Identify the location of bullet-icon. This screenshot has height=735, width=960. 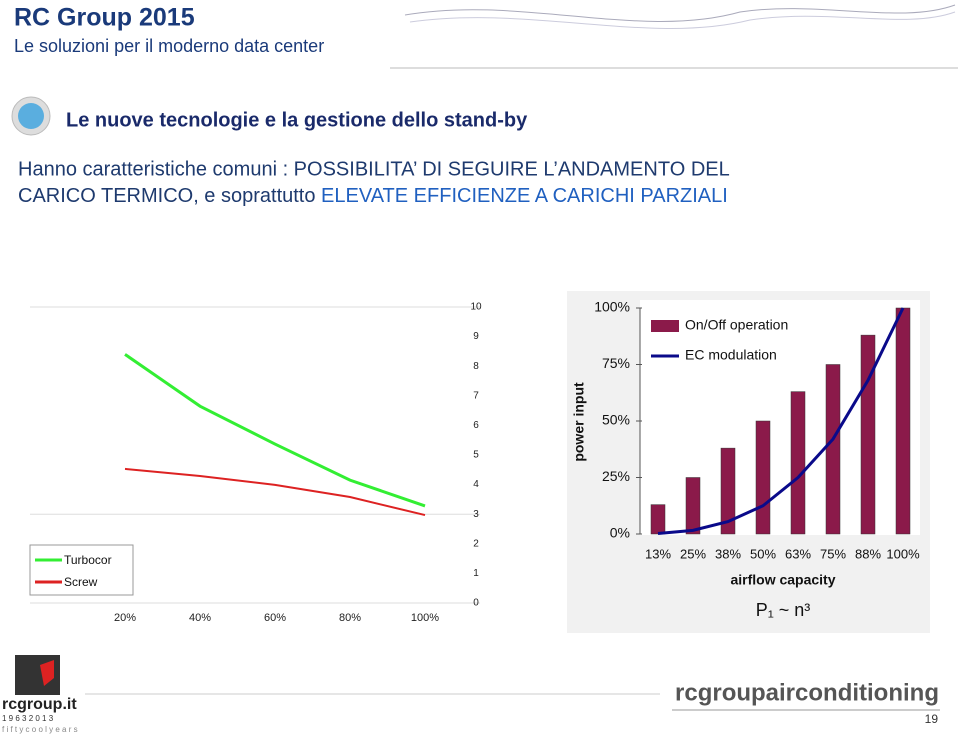
(31, 116).